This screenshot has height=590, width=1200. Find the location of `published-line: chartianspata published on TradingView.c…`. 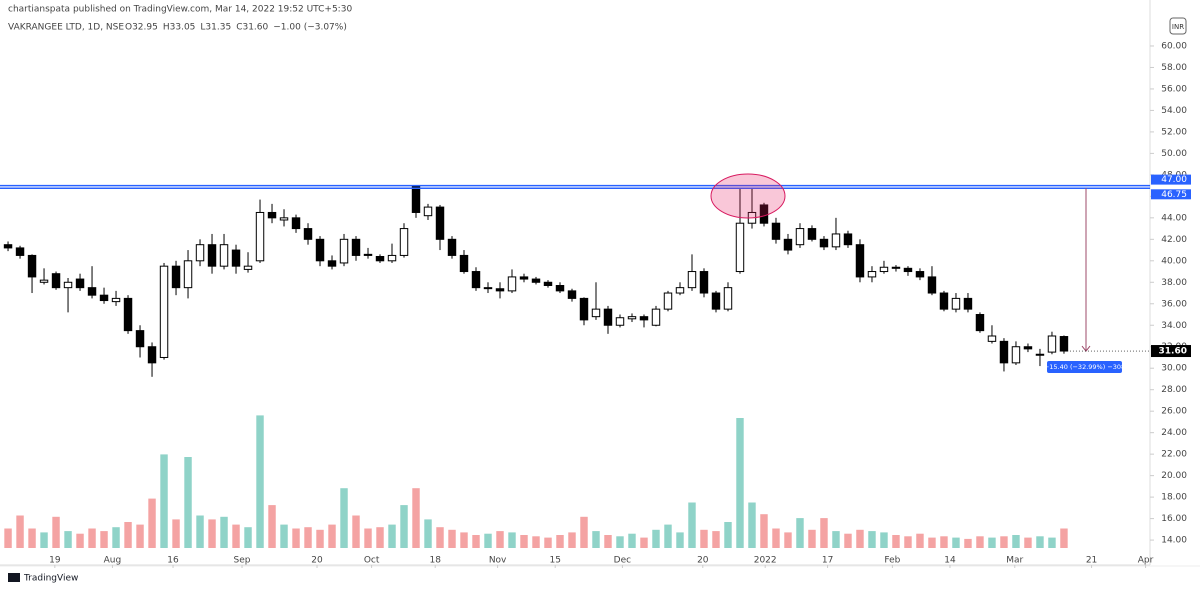

published-line: chartianspata published on TradingView.c… is located at coordinates (180, 10).